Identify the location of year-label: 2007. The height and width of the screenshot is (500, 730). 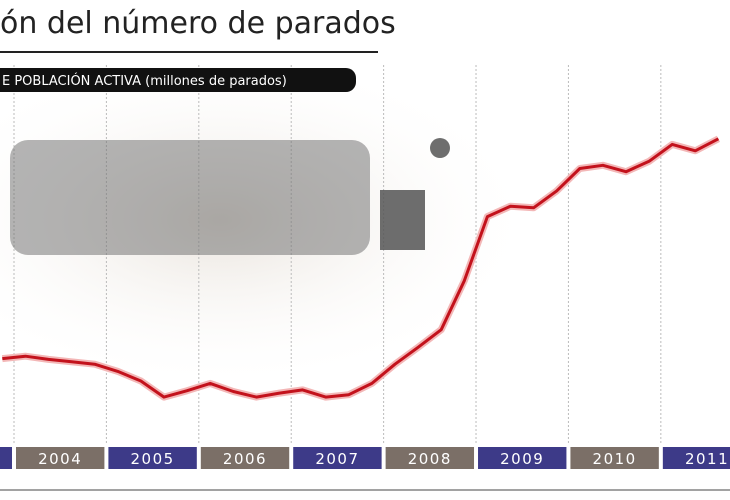
(337, 459).